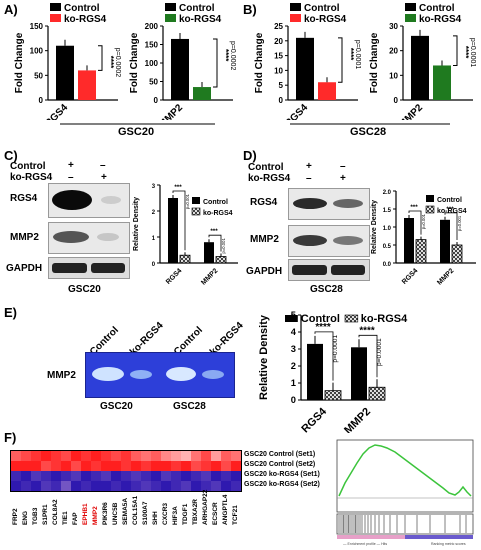  Describe the element at coordinates (65, 518) in the screenshot. I see `gene-label: TIE1` at that location.